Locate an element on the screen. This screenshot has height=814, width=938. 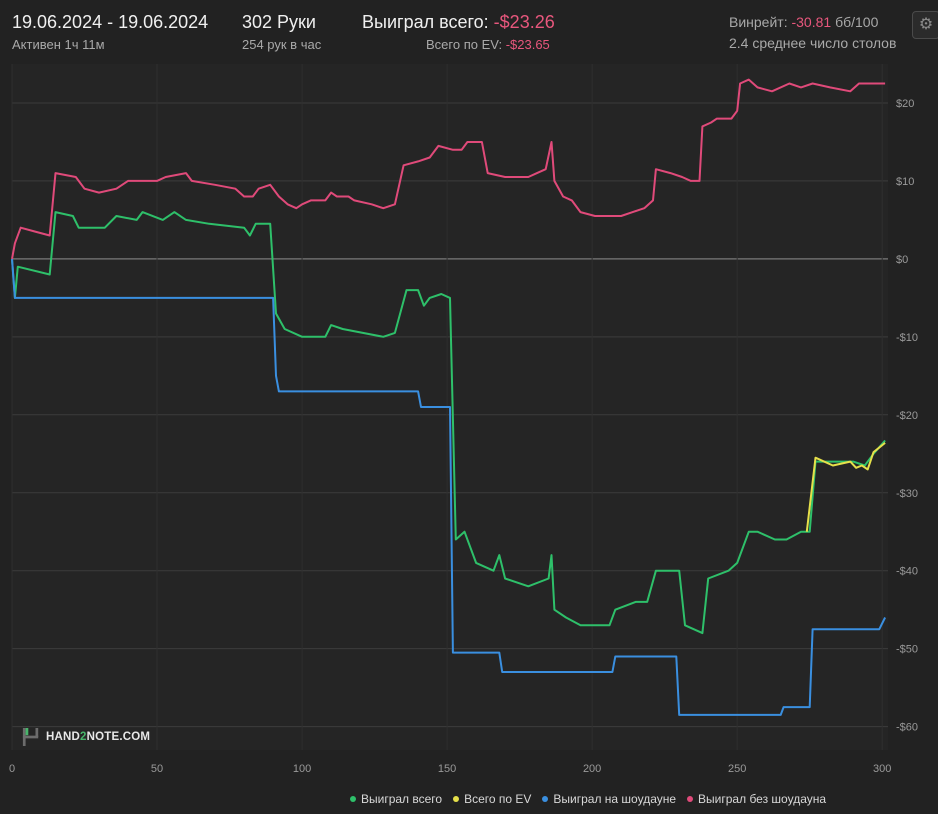
hand2note-logo-icon is located at coordinates (30, 737).